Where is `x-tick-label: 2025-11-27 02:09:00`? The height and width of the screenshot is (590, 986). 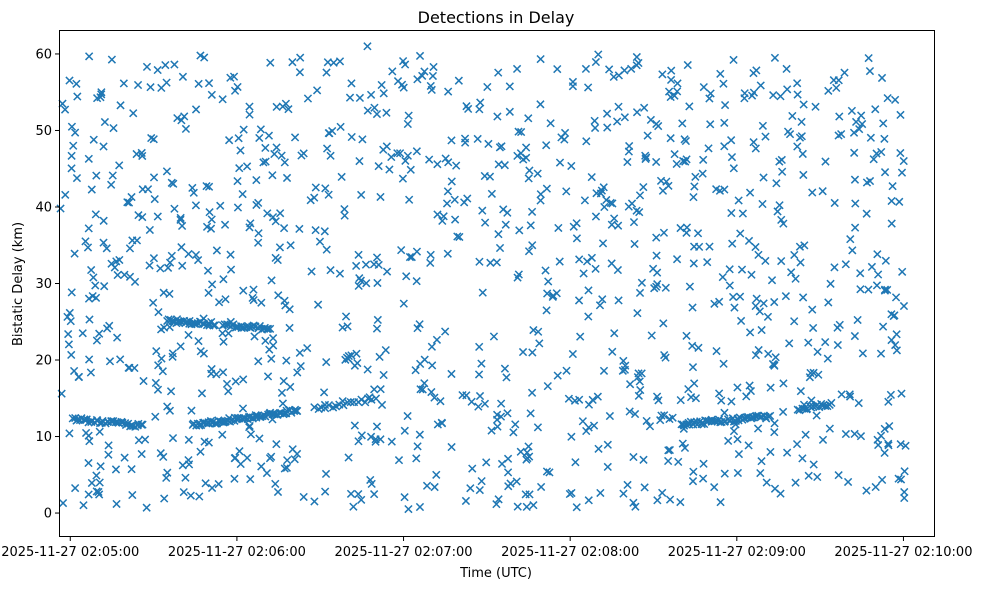
x-tick-label: 2025-11-27 02:09:00 is located at coordinates (737, 552).